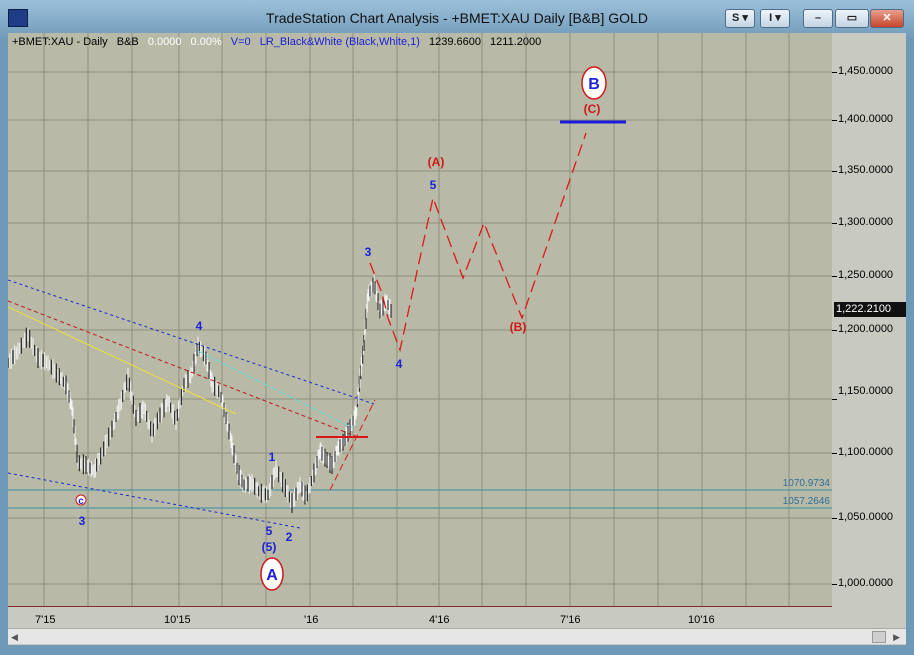 The width and height of the screenshot is (914, 655). Describe the element at coordinates (592, 109) in the screenshot. I see `wave-c-projection-label: (C)` at that location.